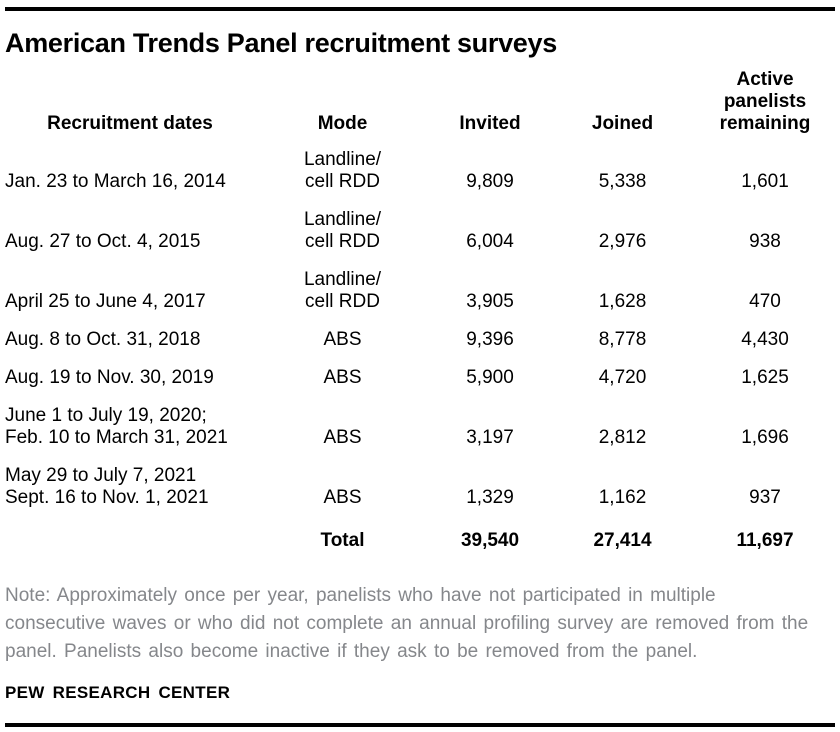 The image size is (840, 732). Describe the element at coordinates (622, 241) in the screenshot. I see `cell-joined: 2,976` at that location.